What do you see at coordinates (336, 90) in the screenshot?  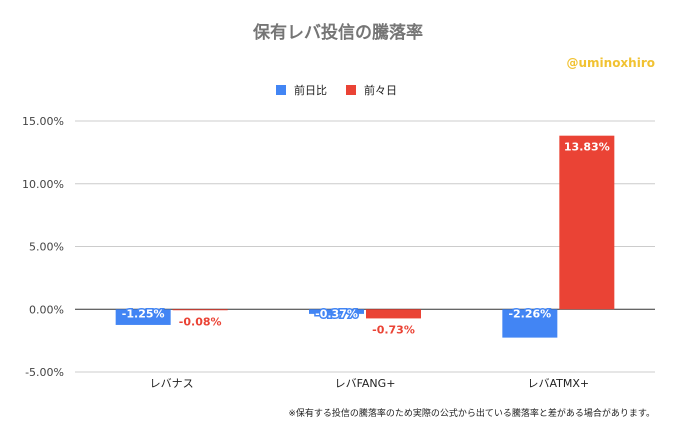 I see `legend: 前日比 前々日` at bounding box center [336, 90].